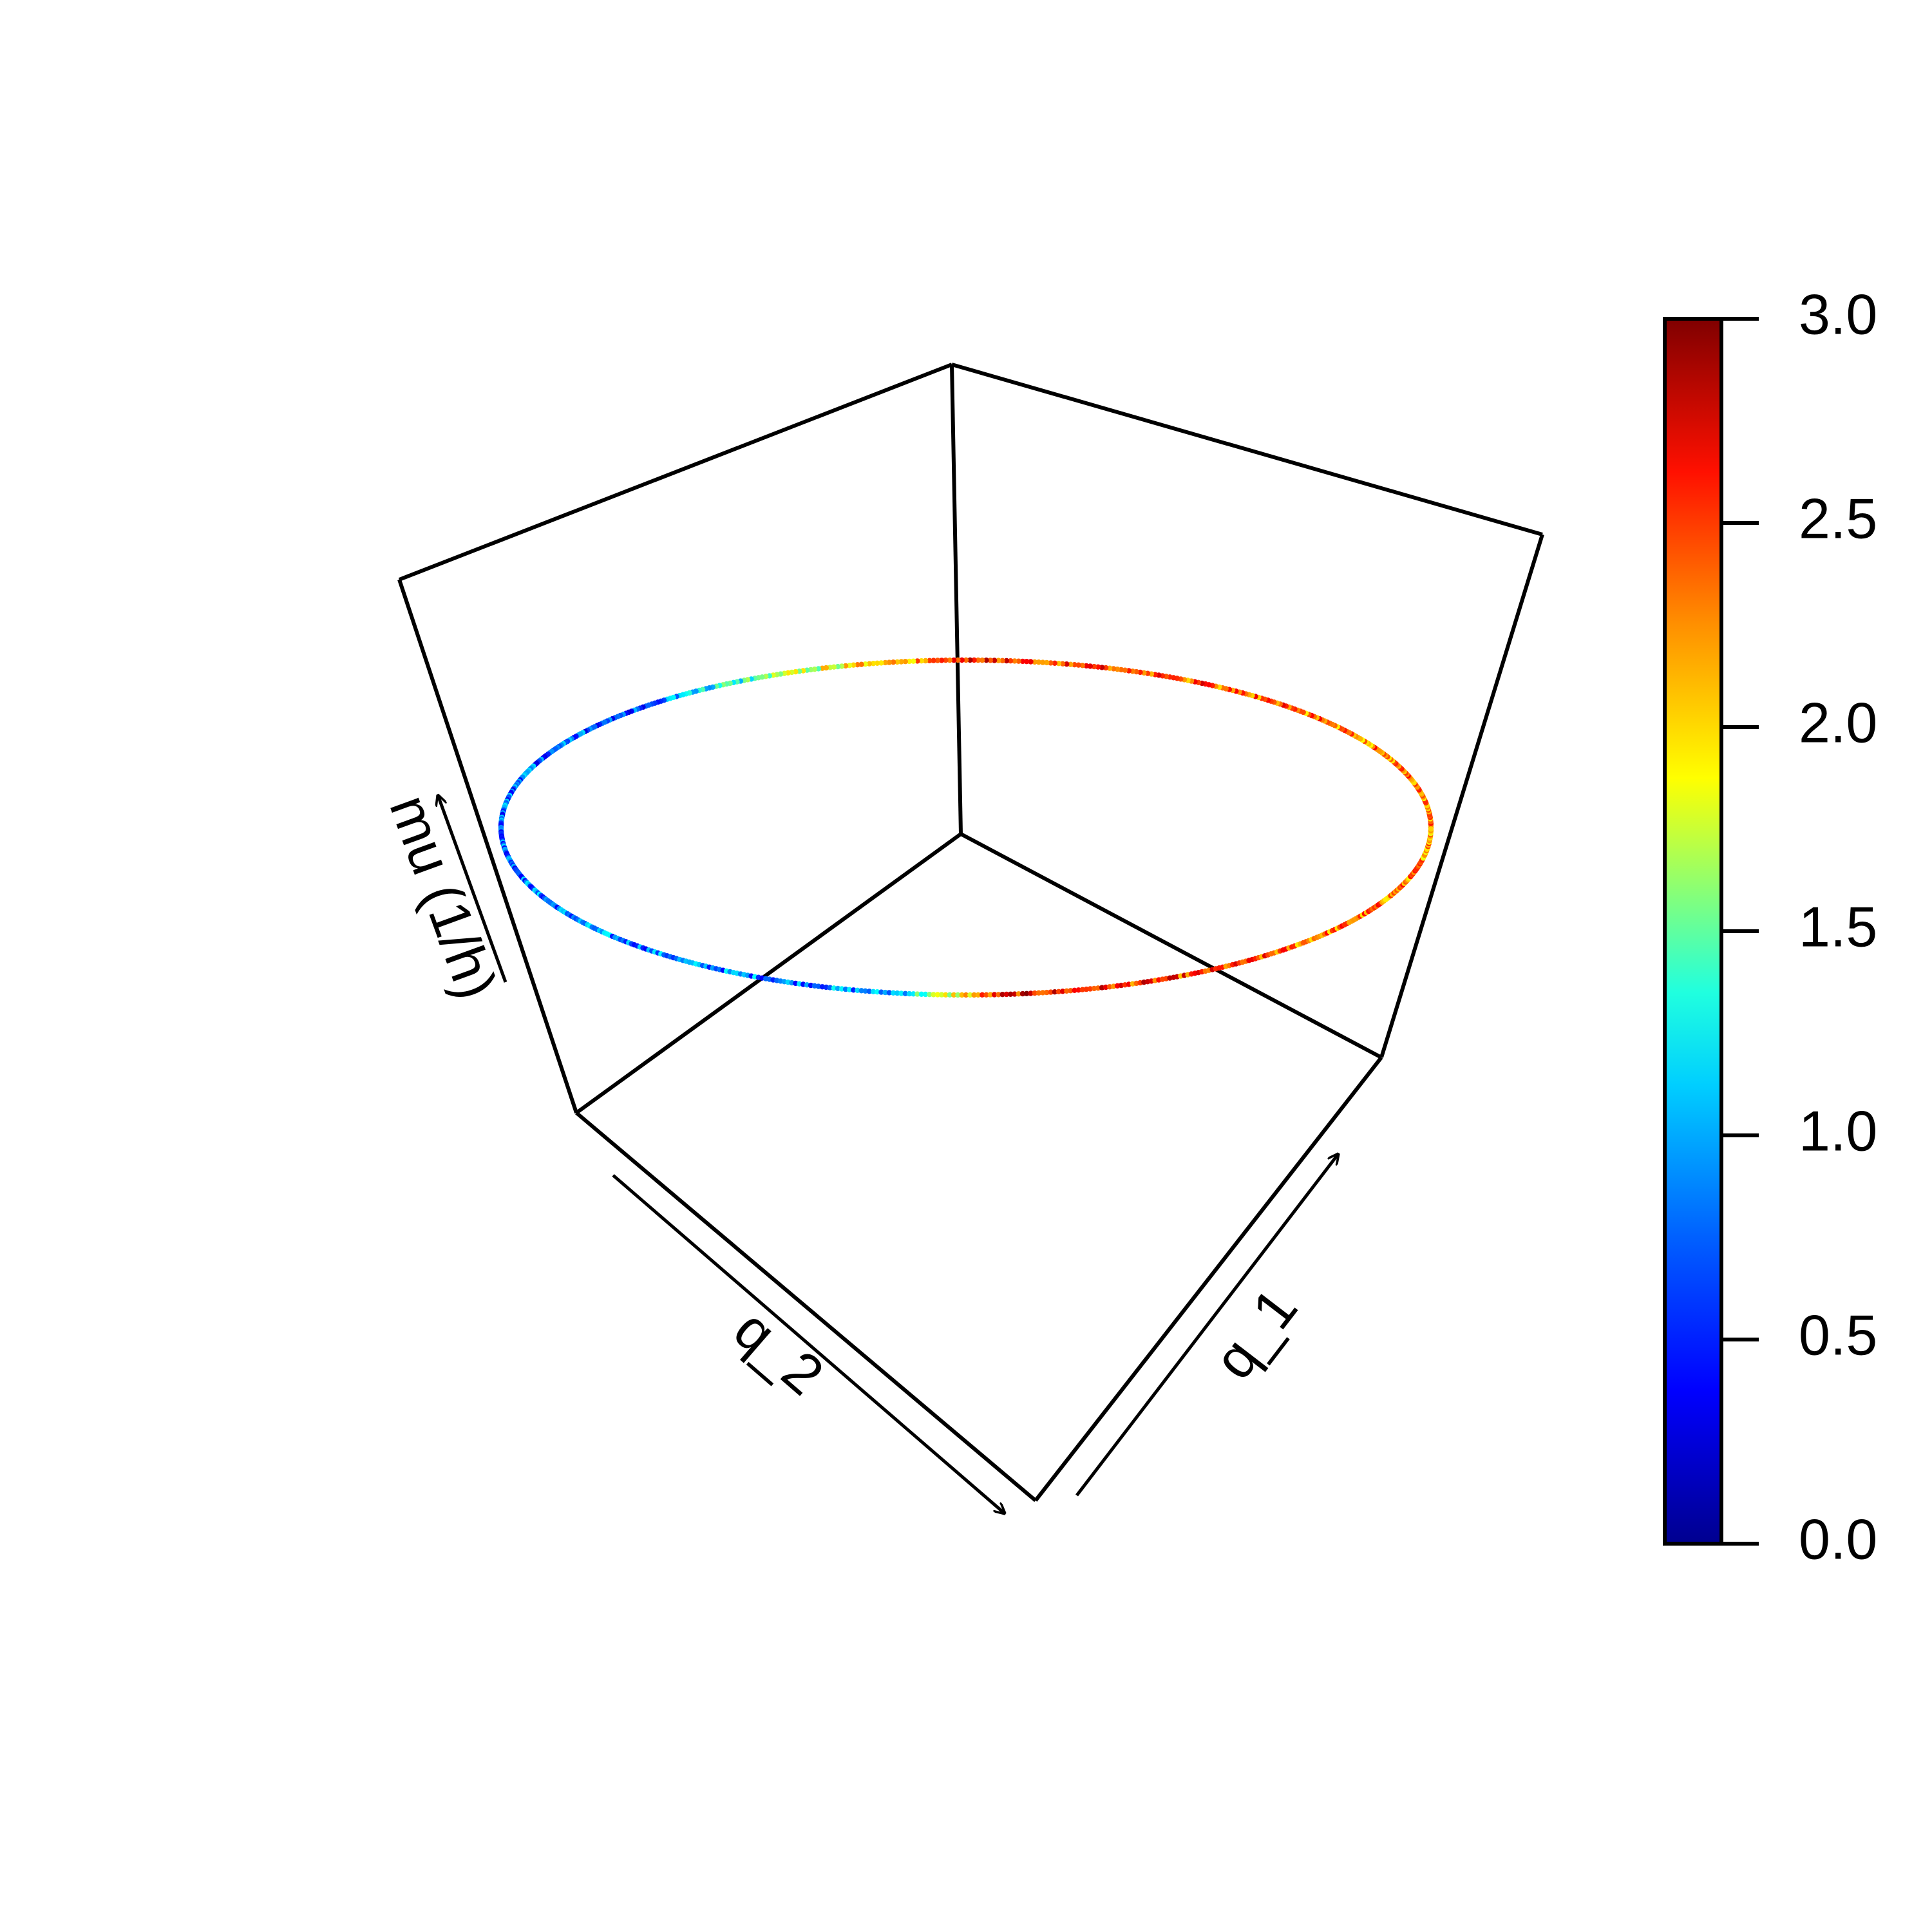 This screenshot has width=1932, height=1932. I want to click on colorbar-tick-label: 1.0, so click(1838, 1130).